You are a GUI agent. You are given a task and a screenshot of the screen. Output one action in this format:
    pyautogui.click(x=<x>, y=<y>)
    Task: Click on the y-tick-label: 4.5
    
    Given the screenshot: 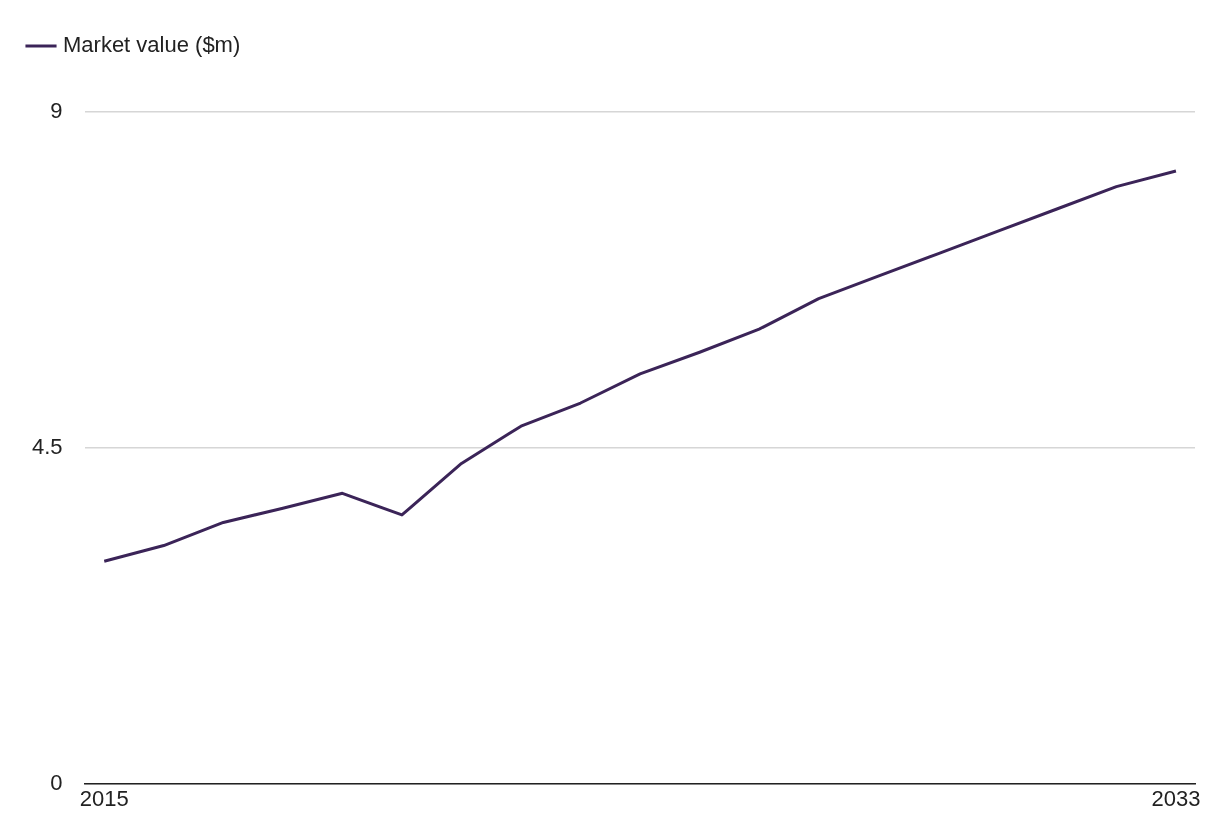 What is the action you would take?
    pyautogui.click(x=47, y=446)
    